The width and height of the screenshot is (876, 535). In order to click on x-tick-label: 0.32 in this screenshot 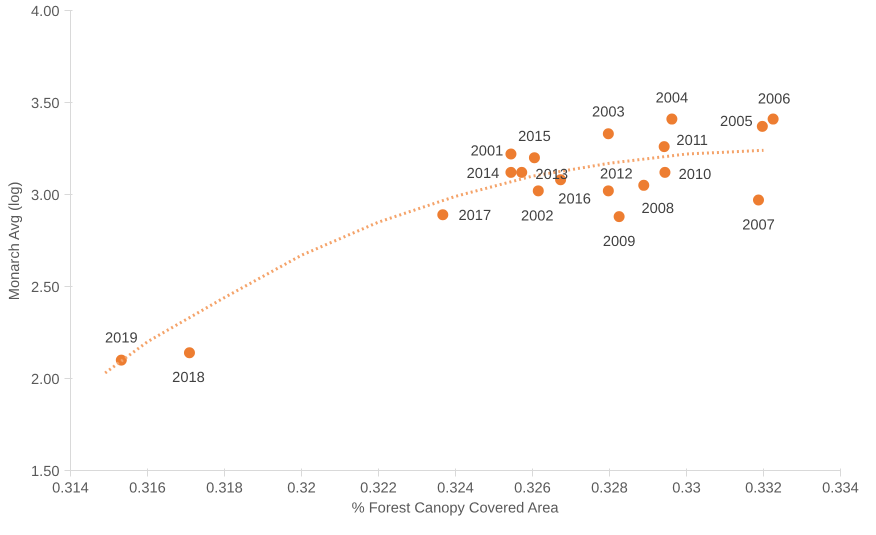, I will do `click(301, 488)`.